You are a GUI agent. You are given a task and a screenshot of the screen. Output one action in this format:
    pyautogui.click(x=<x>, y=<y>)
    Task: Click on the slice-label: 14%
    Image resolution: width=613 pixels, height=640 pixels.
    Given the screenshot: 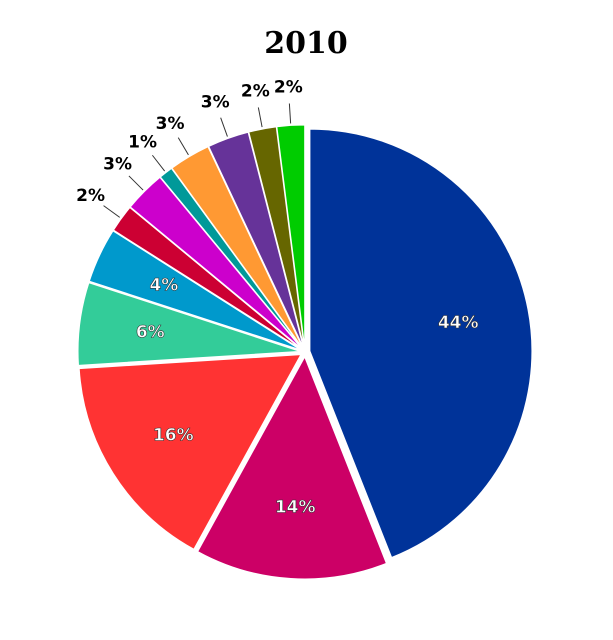 What is the action you would take?
    pyautogui.click(x=295, y=508)
    